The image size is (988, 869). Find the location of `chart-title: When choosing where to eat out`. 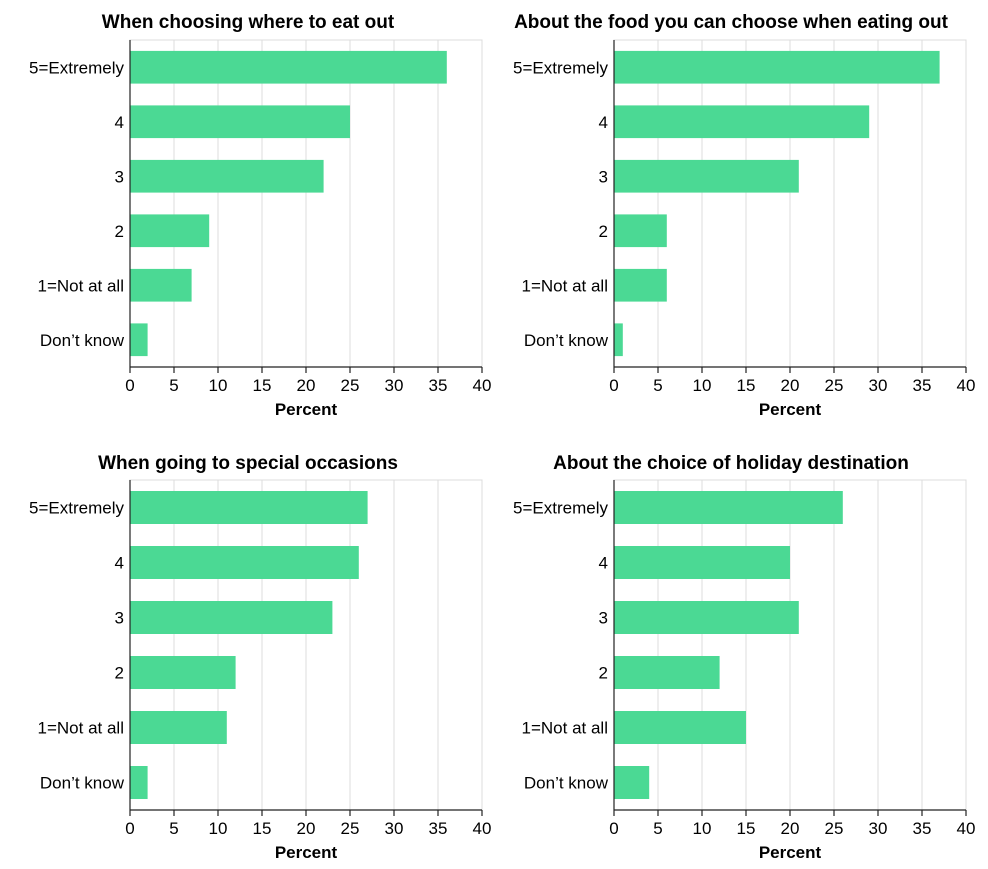

chart-title: When choosing where to eat out is located at coordinates (248, 22).